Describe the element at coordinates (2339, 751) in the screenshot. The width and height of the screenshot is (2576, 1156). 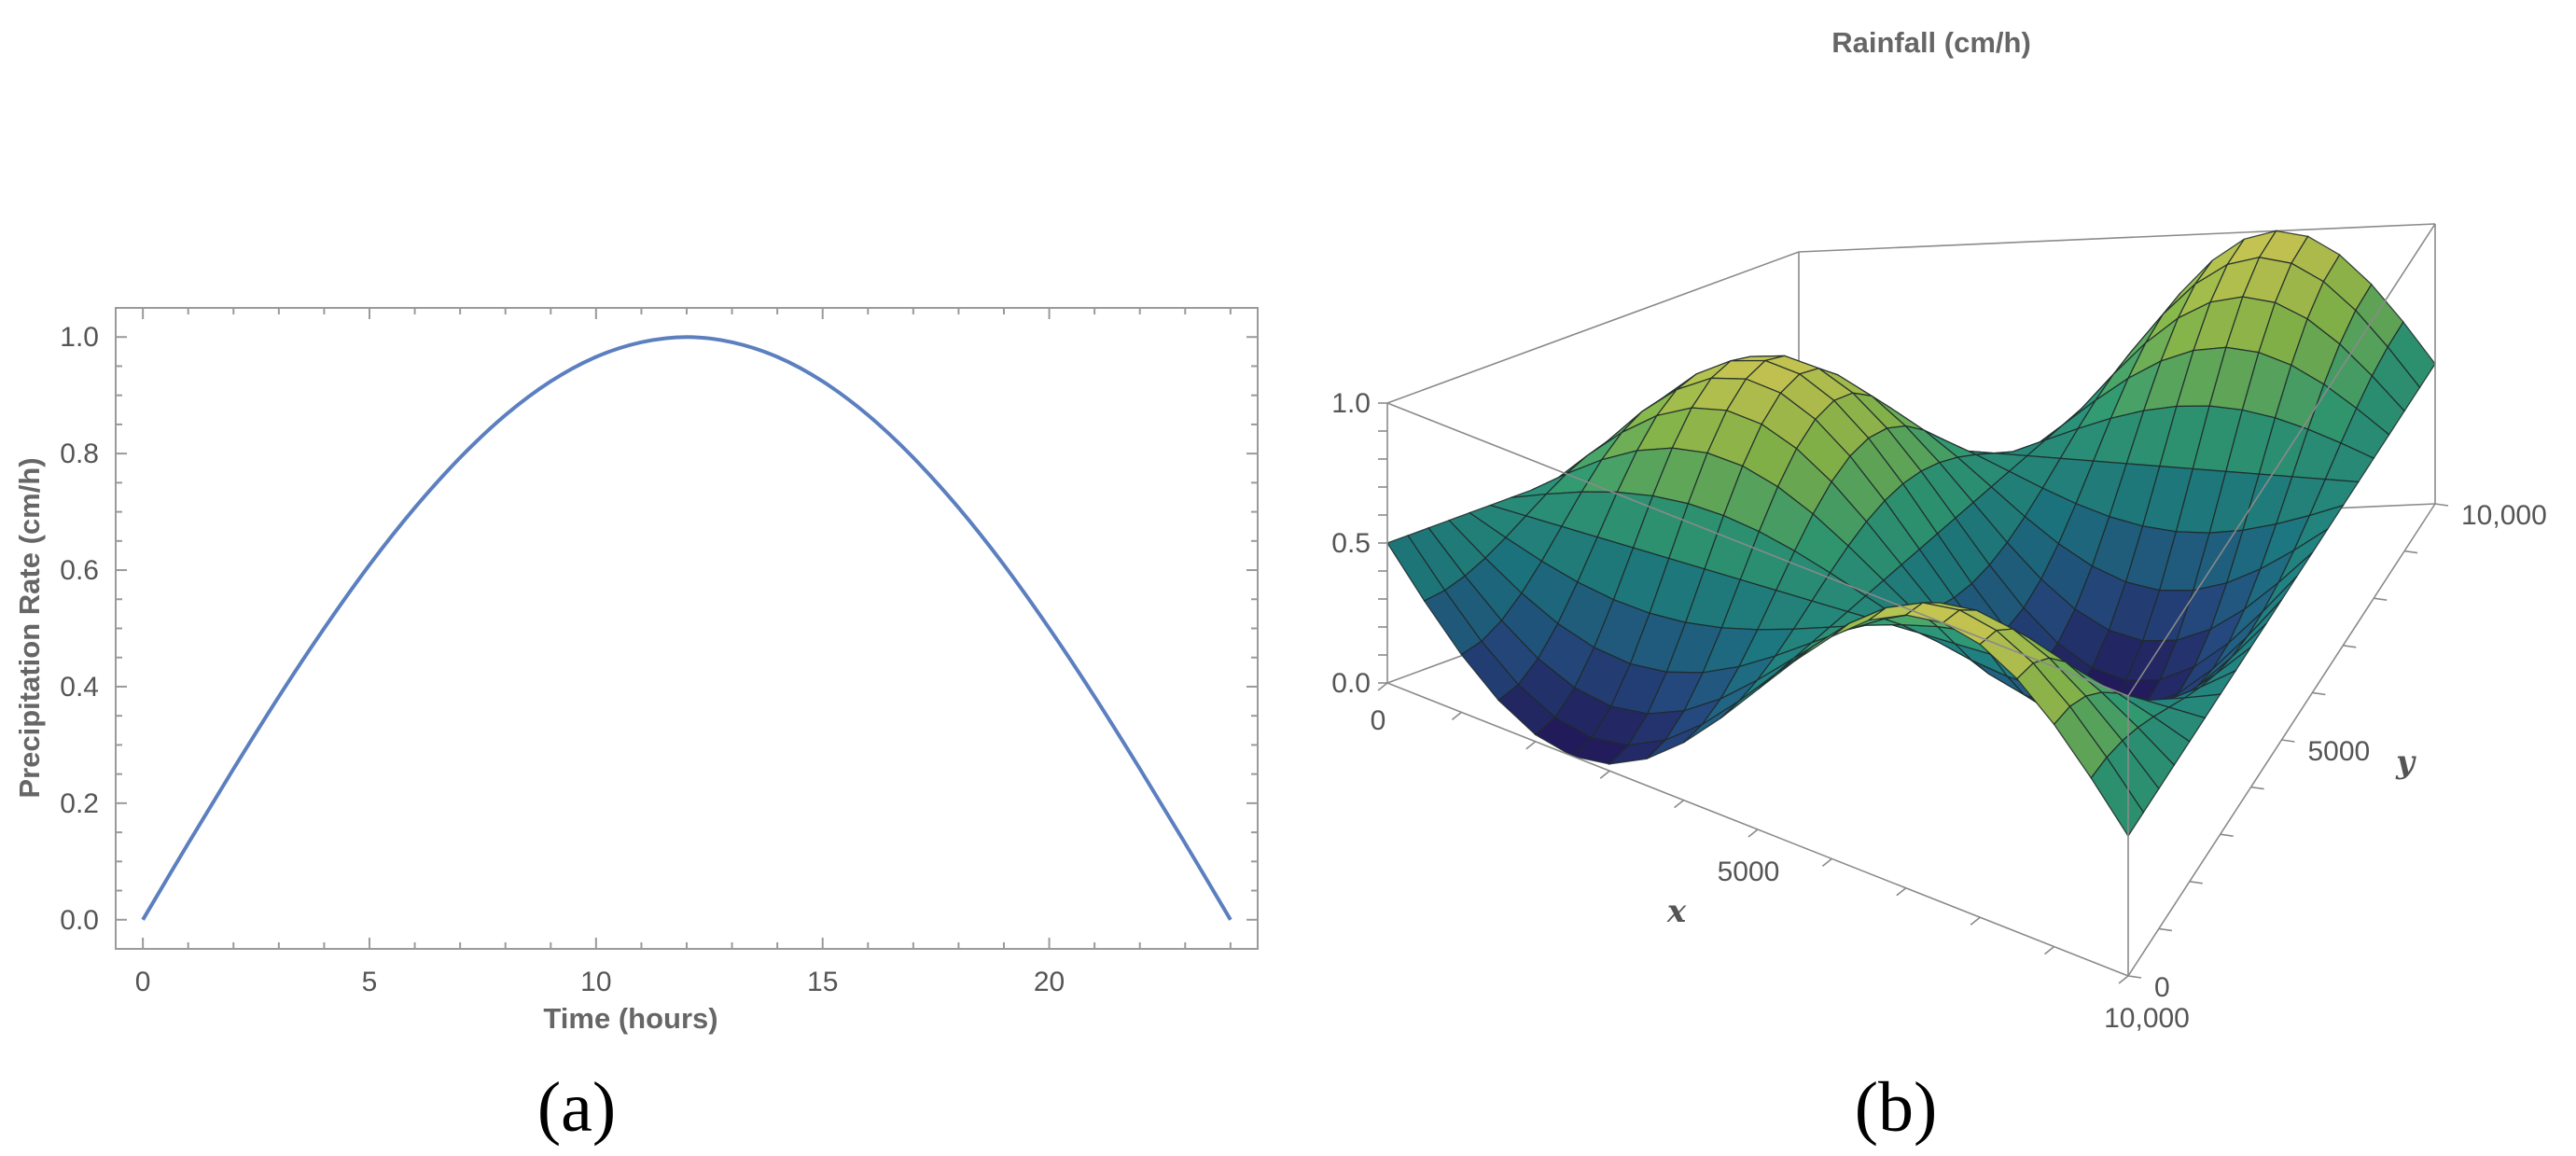
I see `y-tick-label: 5000` at that location.